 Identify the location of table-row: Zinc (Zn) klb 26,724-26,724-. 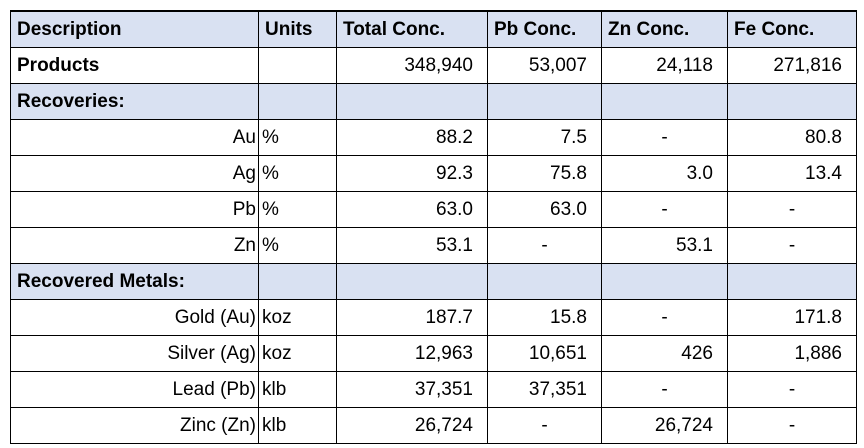
(433, 425).